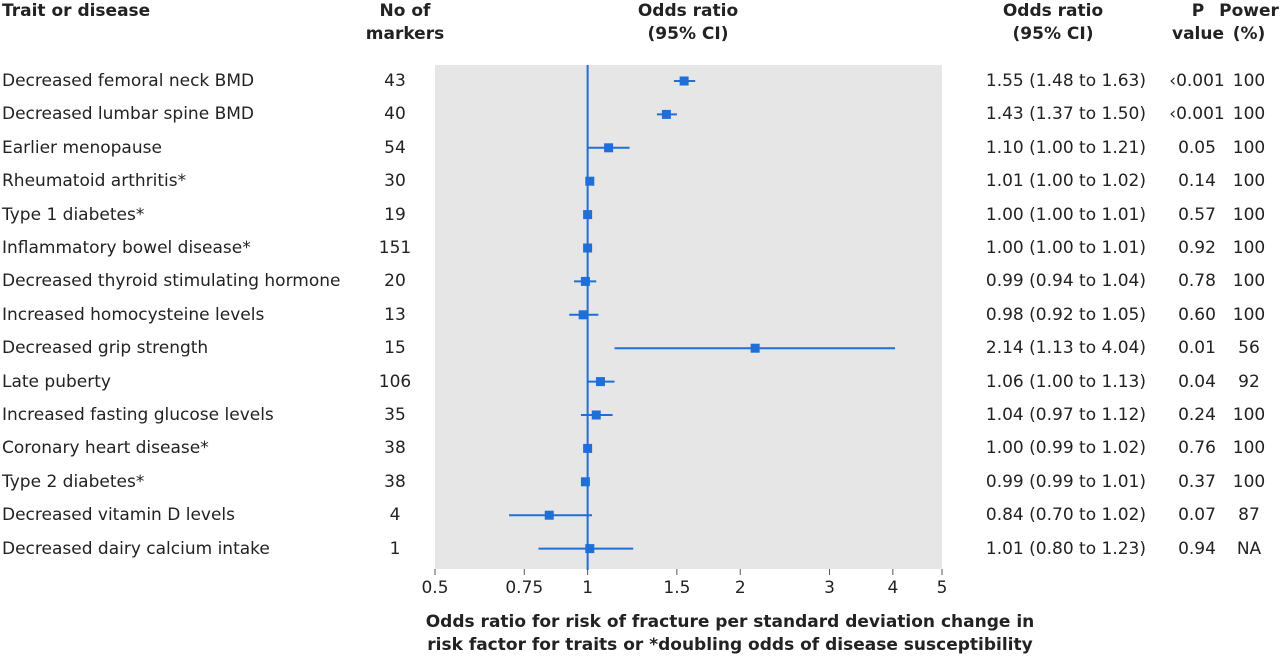 The height and width of the screenshot is (659, 1280). What do you see at coordinates (395, 548) in the screenshot?
I see `markers-value: 1` at bounding box center [395, 548].